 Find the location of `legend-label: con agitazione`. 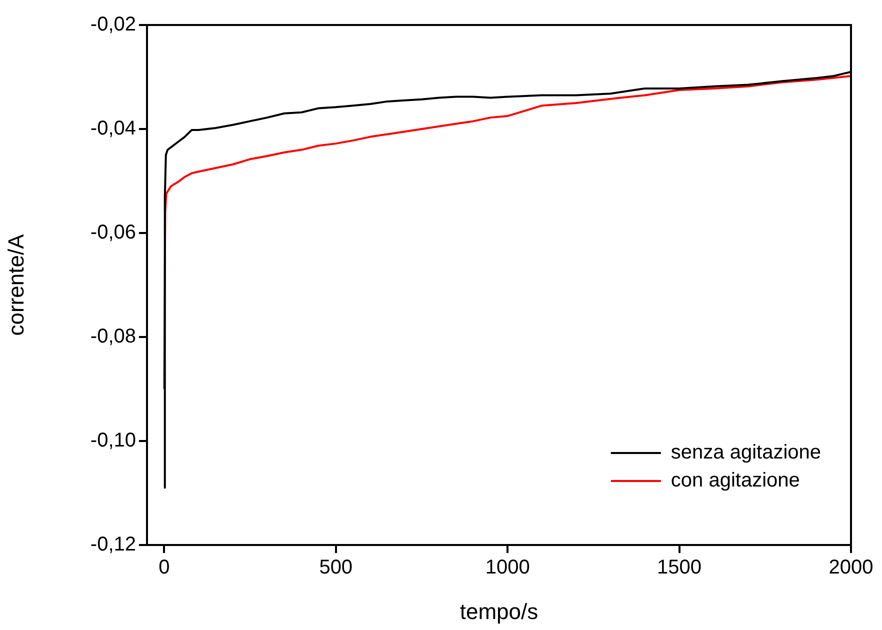

legend-label: con agitazione is located at coordinates (735, 481).